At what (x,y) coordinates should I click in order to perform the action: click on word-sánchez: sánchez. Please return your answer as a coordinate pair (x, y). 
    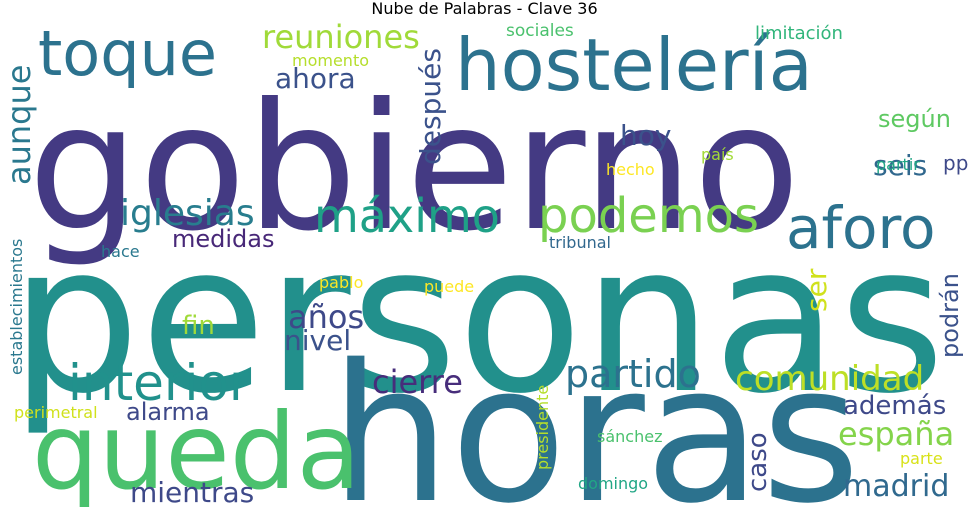
    Looking at the image, I should click on (629, 436).